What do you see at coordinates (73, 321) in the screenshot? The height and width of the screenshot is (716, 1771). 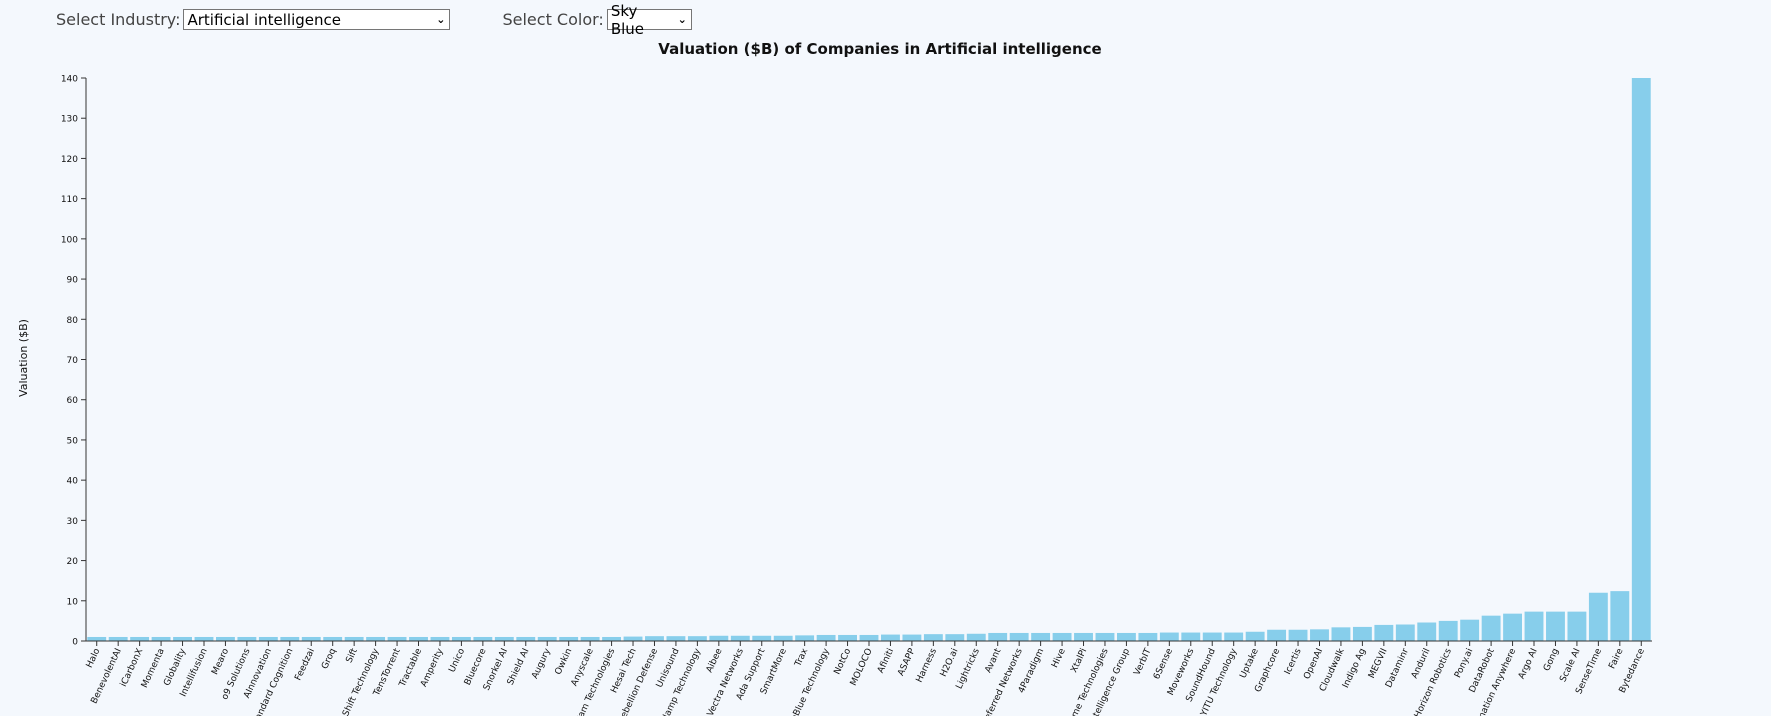 I see `y-tick-label: 80` at bounding box center [73, 321].